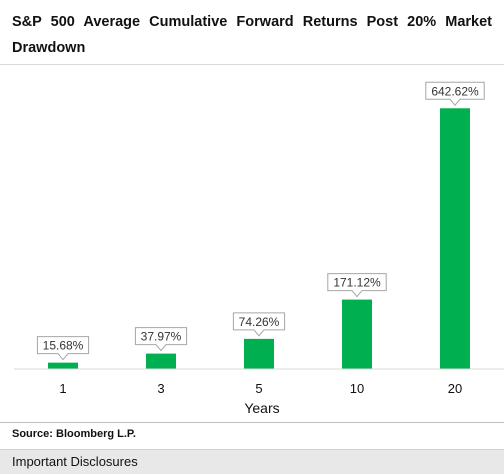 This screenshot has width=504, height=474. Describe the element at coordinates (455, 388) in the screenshot. I see `x-tick-20: 20` at that location.